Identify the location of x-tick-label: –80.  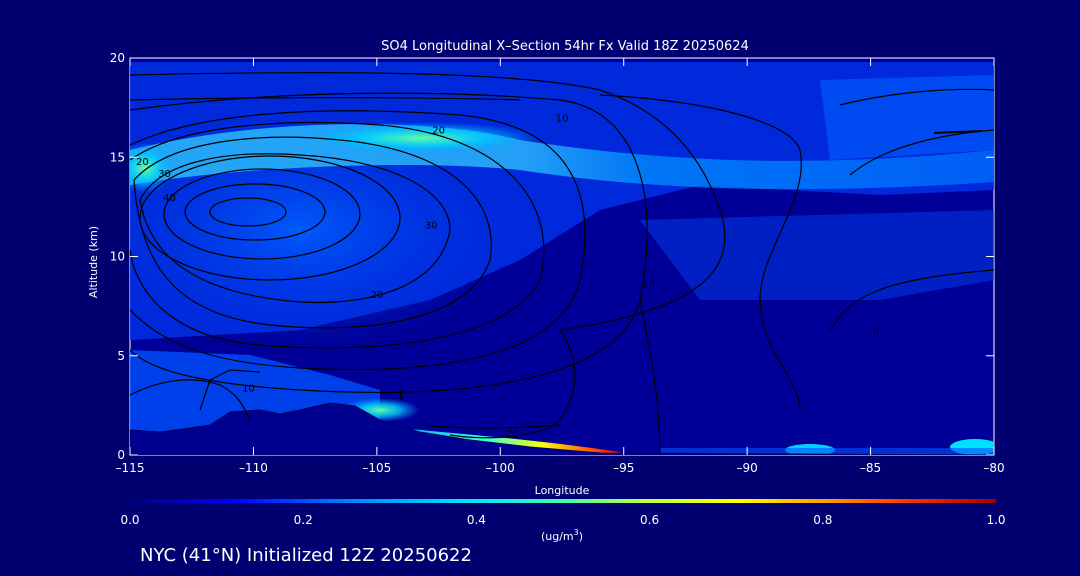
(993, 468).